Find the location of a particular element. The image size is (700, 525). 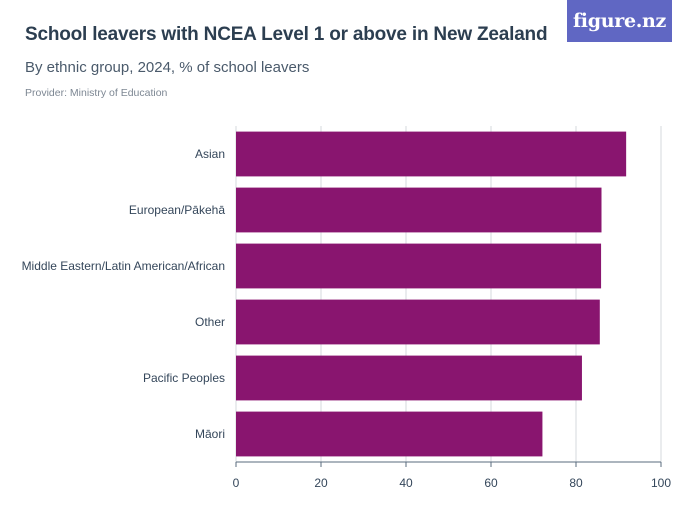

category-label: Asian is located at coordinates (210, 154).